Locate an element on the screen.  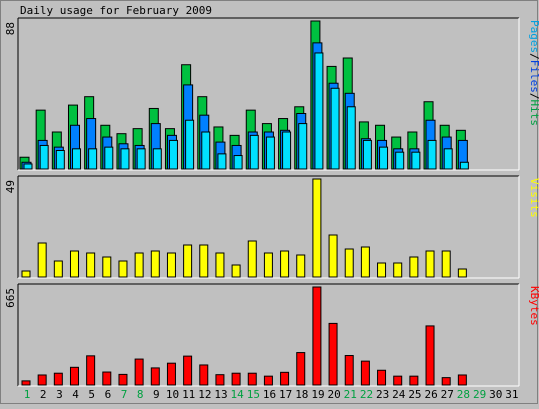
legend-entry: Files is located at coordinates (533, 76).